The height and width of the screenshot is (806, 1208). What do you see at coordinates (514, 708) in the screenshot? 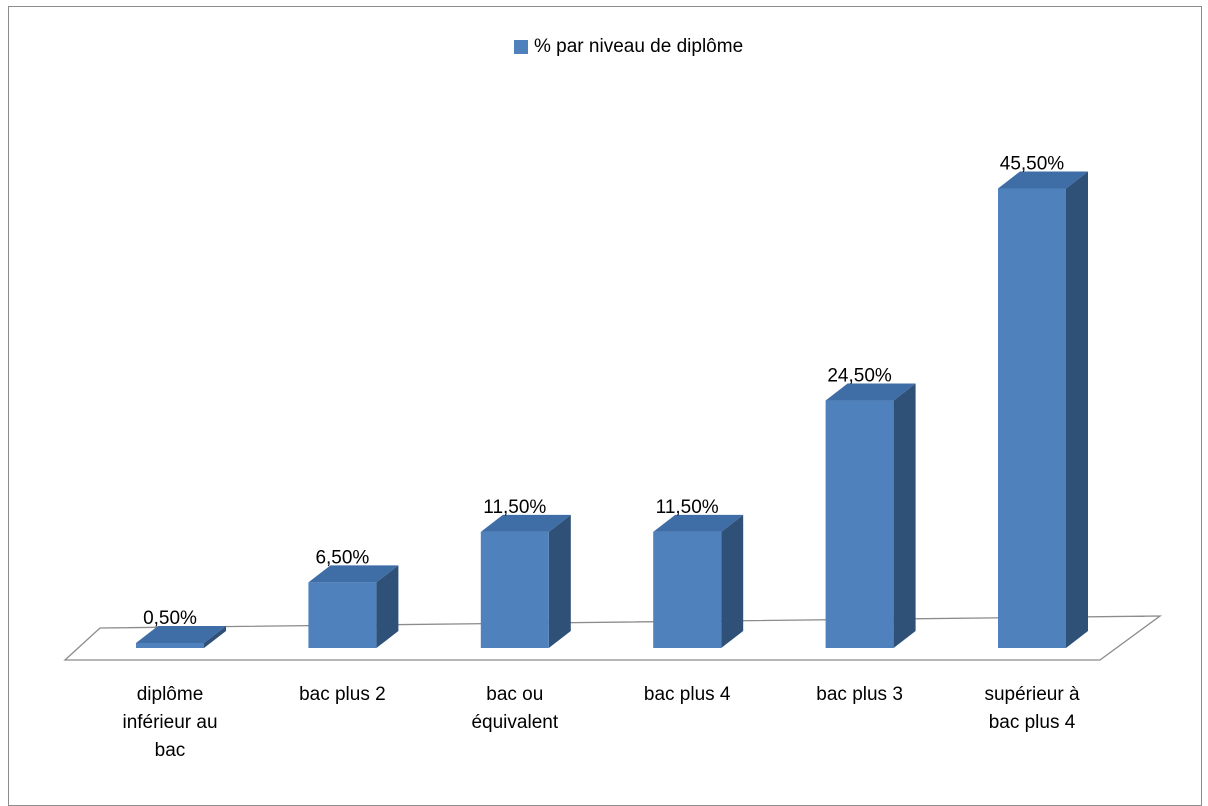
I see `category-label-3: bac ou équivalent` at bounding box center [514, 708].